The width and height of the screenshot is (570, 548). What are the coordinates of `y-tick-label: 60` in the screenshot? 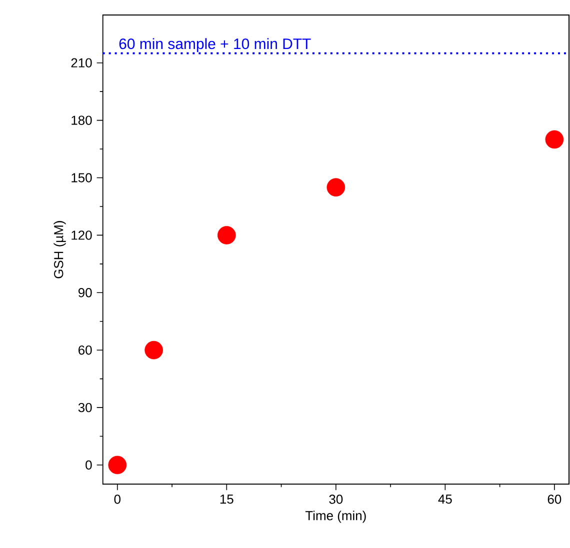 It's located at (85, 350).